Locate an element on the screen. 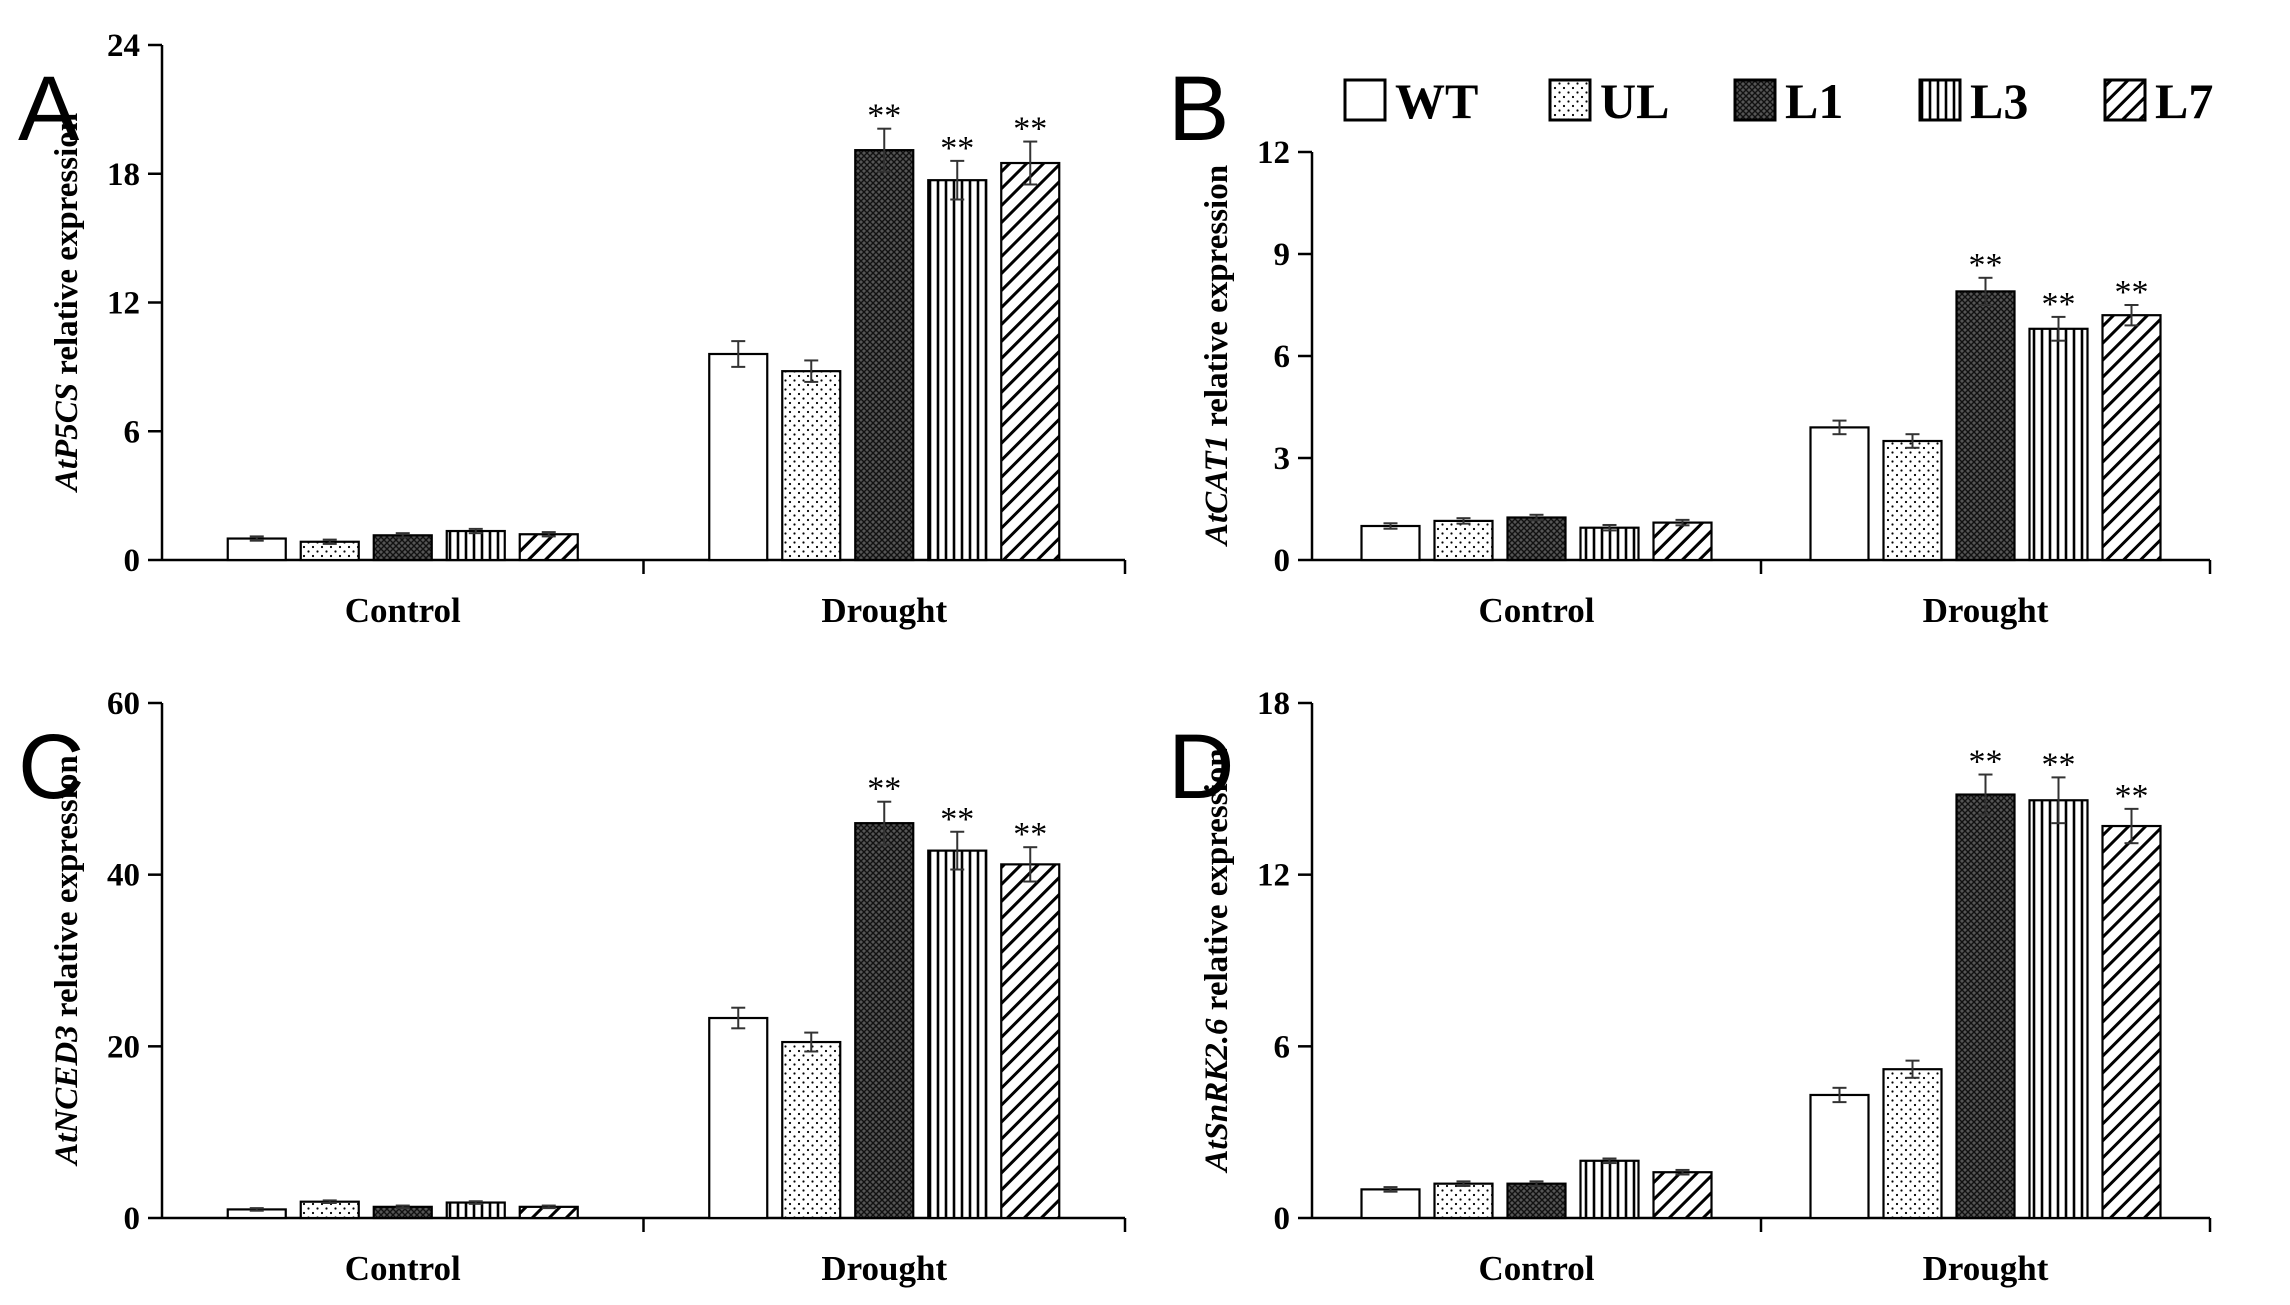  legend-entry-ul: UL is located at coordinates (1608, 101).